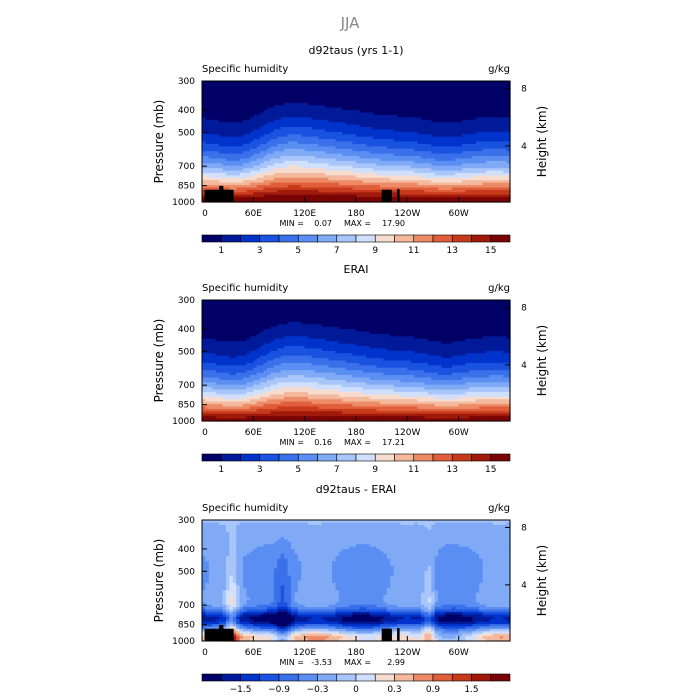 Image resolution: width=700 pixels, height=700 pixels. Describe the element at coordinates (490, 251) in the screenshot. I see `colorbar-tick-label: 15` at that location.